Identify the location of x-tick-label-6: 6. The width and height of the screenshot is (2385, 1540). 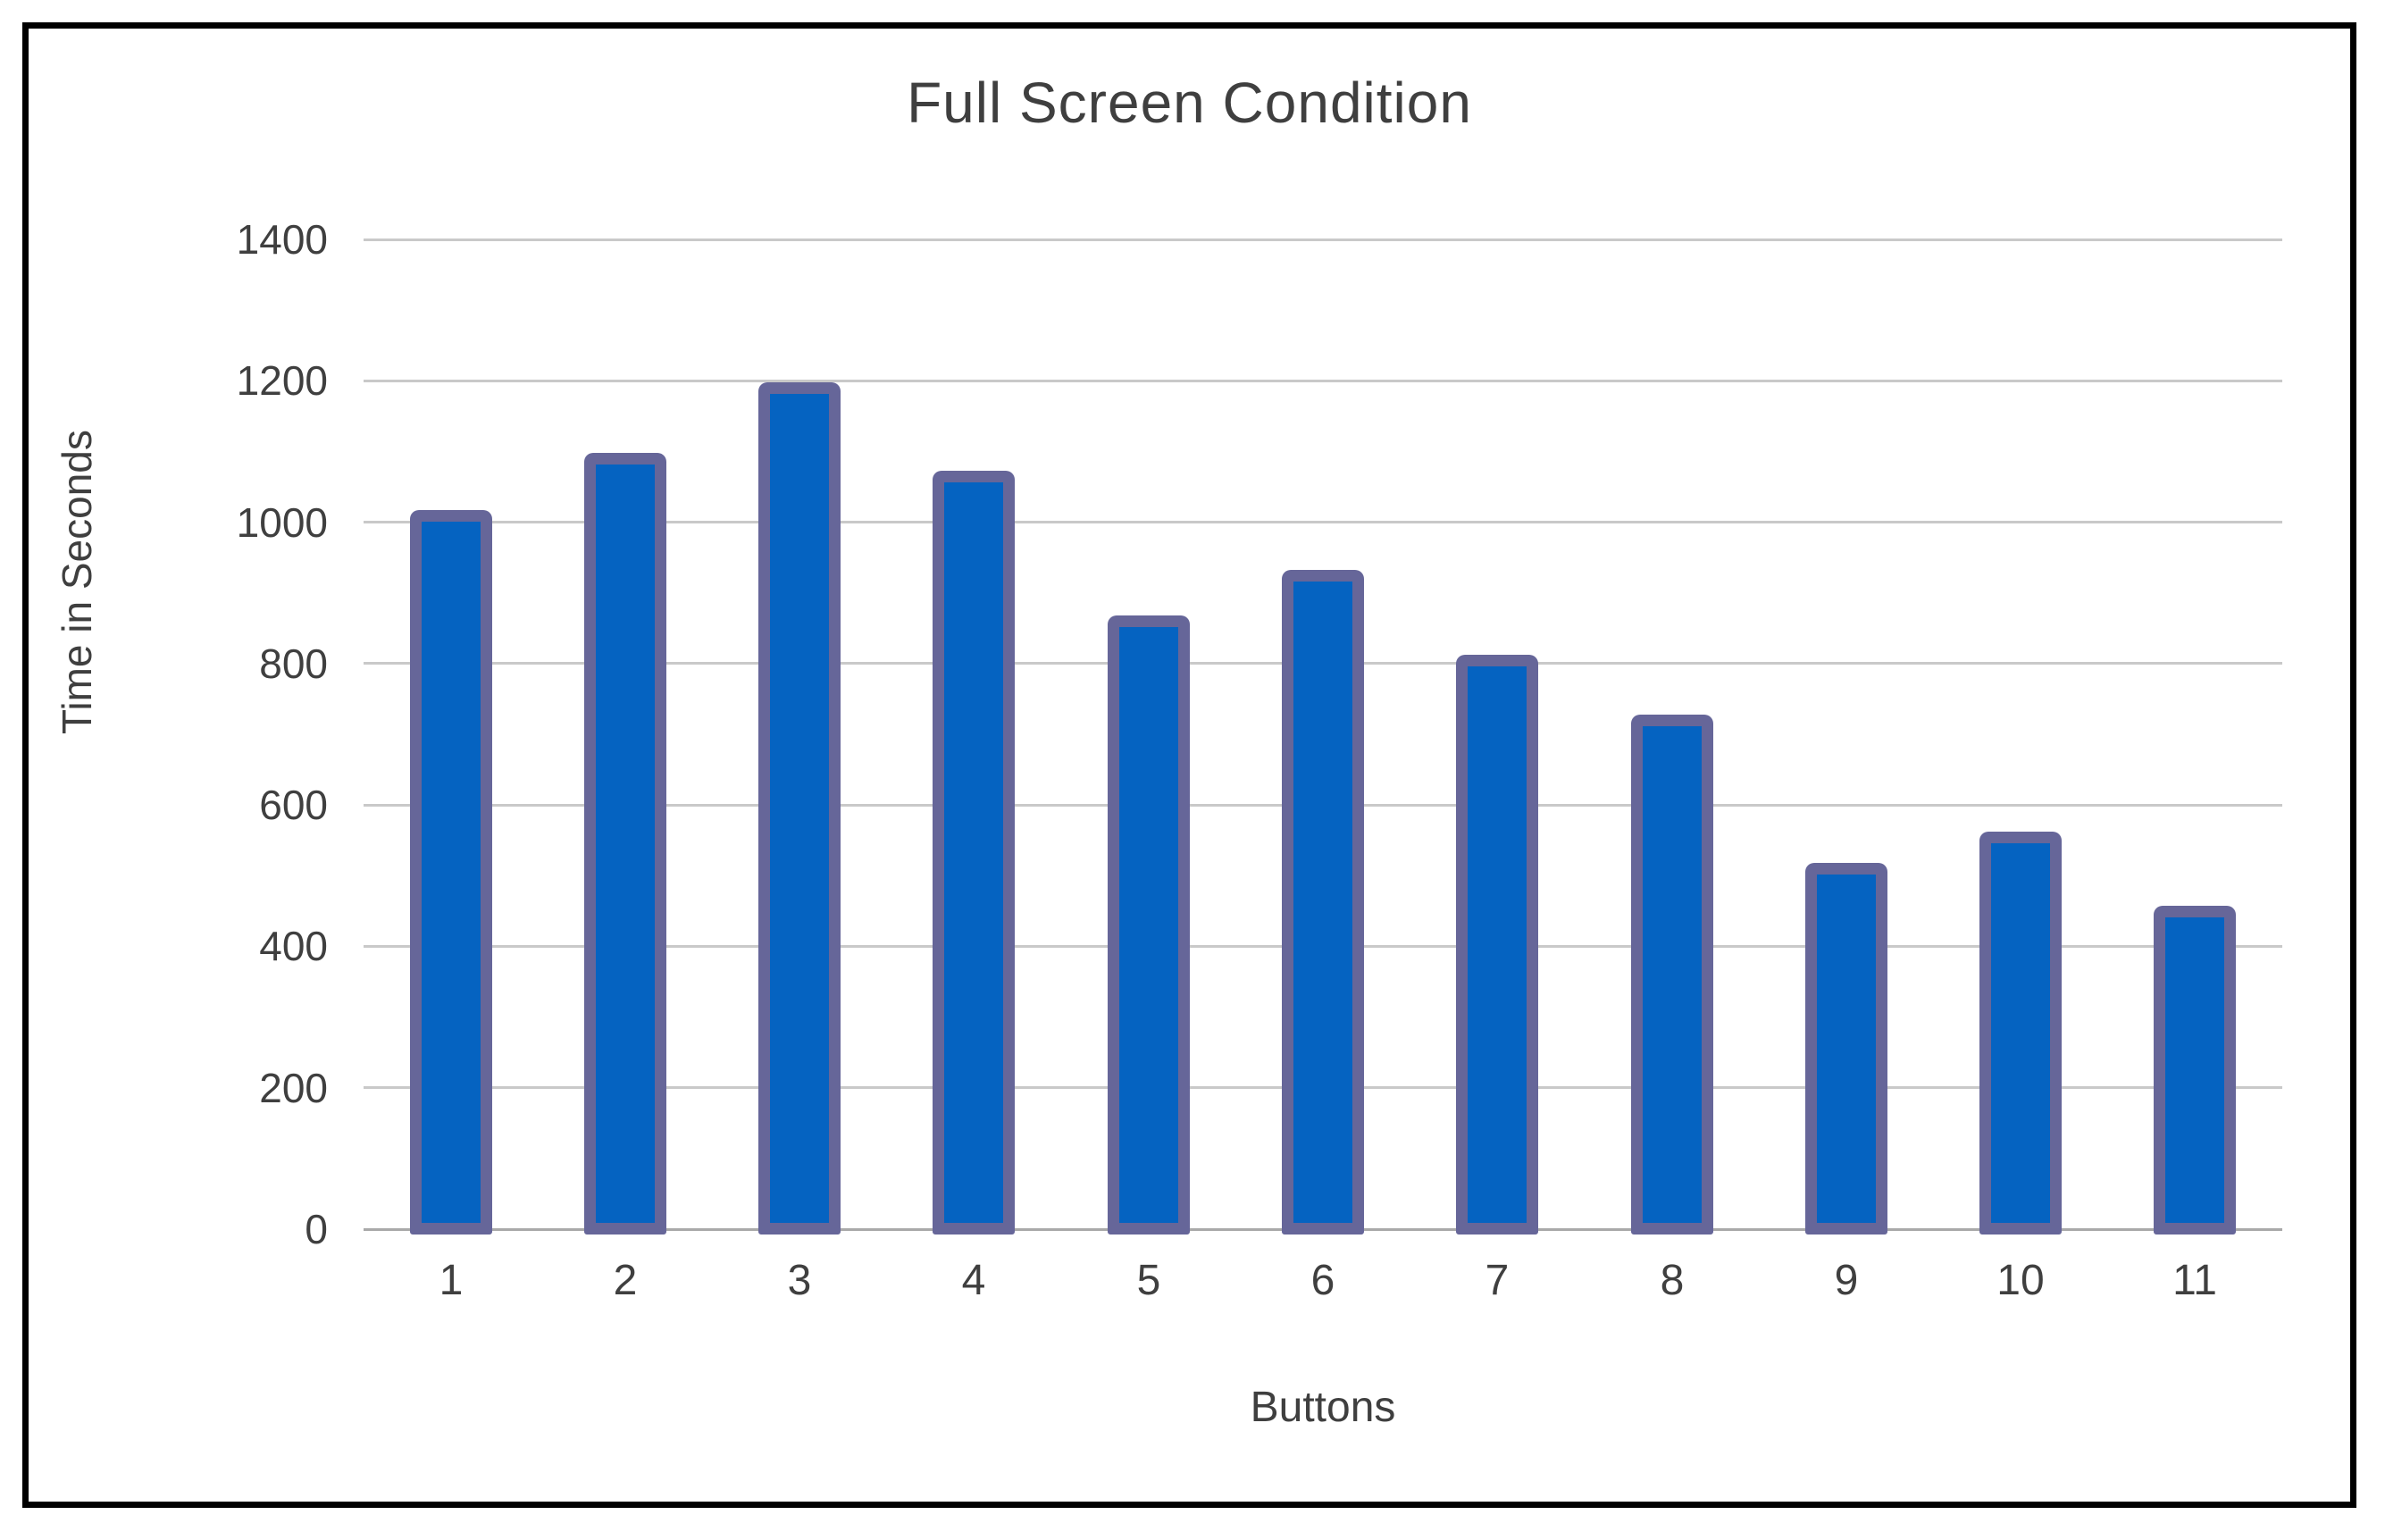
(1322, 1280).